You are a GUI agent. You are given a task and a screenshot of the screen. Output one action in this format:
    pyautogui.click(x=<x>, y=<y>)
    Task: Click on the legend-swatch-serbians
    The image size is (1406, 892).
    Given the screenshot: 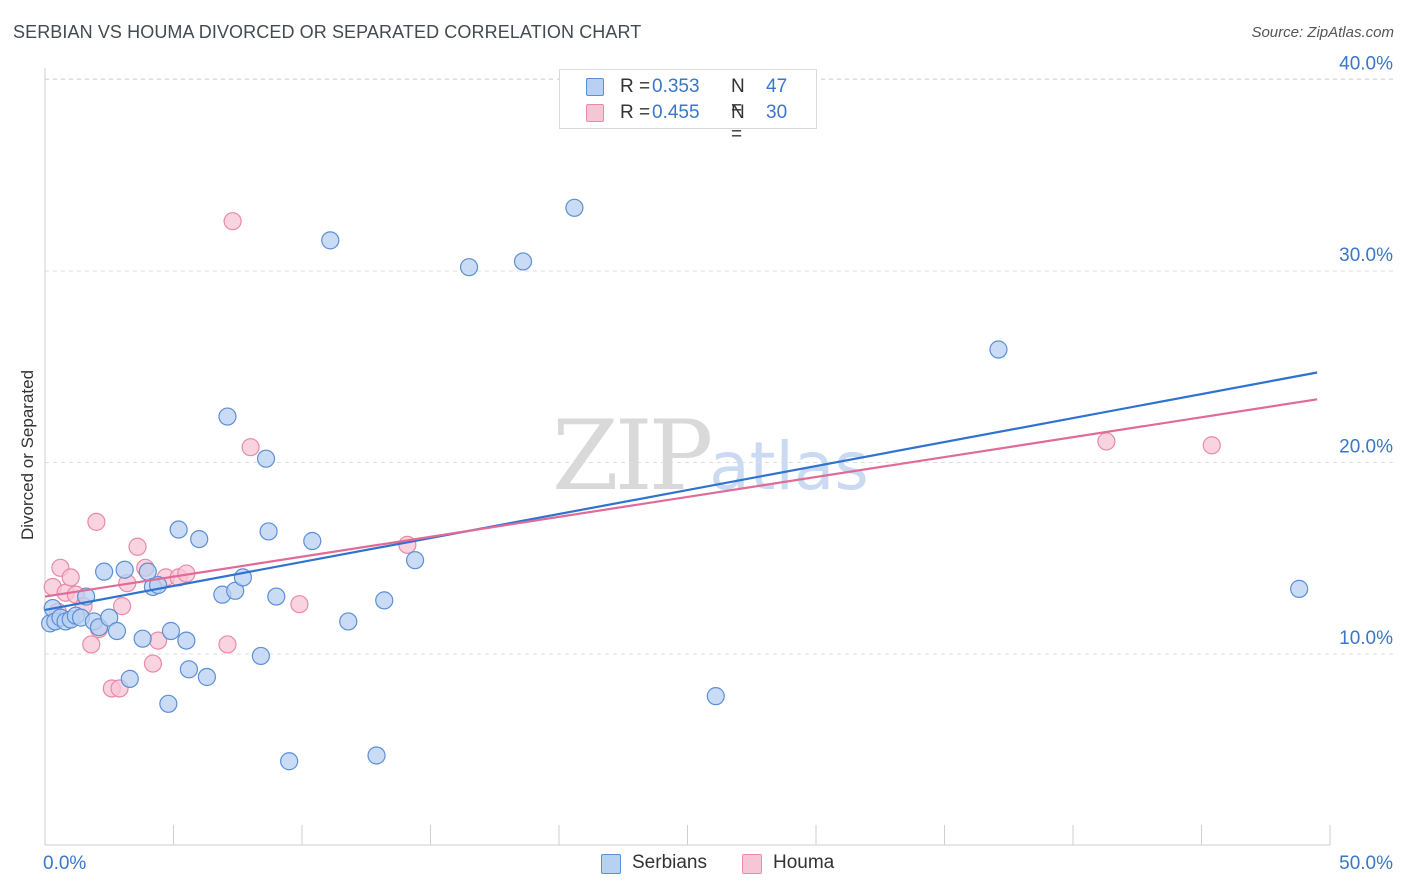 What is the action you would take?
    pyautogui.click(x=595, y=87)
    